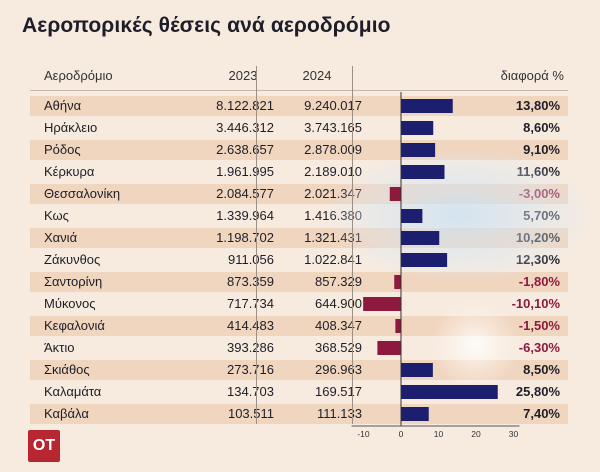 This screenshot has height=472, width=600. I want to click on value-2024: 644.900, so click(338, 303).